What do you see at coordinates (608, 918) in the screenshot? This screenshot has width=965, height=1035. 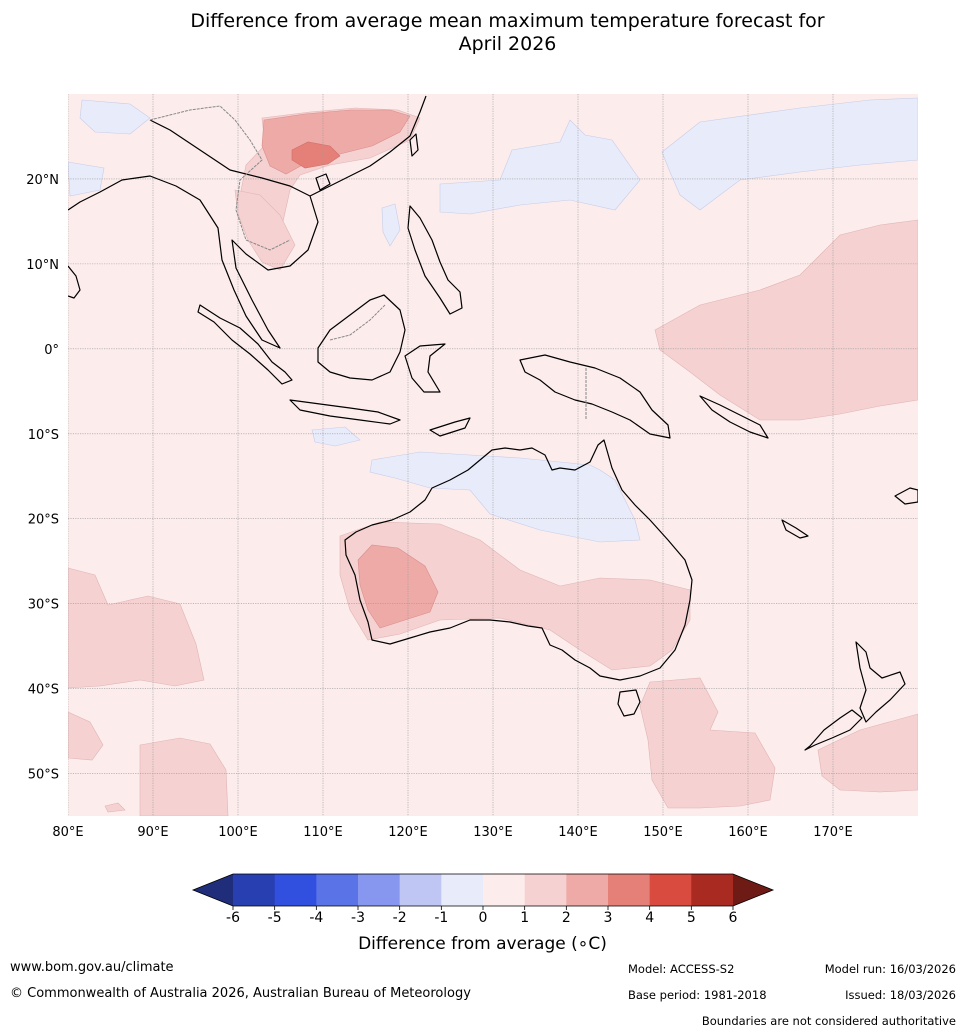 I see `colorbar-tick-label: 3` at bounding box center [608, 918].